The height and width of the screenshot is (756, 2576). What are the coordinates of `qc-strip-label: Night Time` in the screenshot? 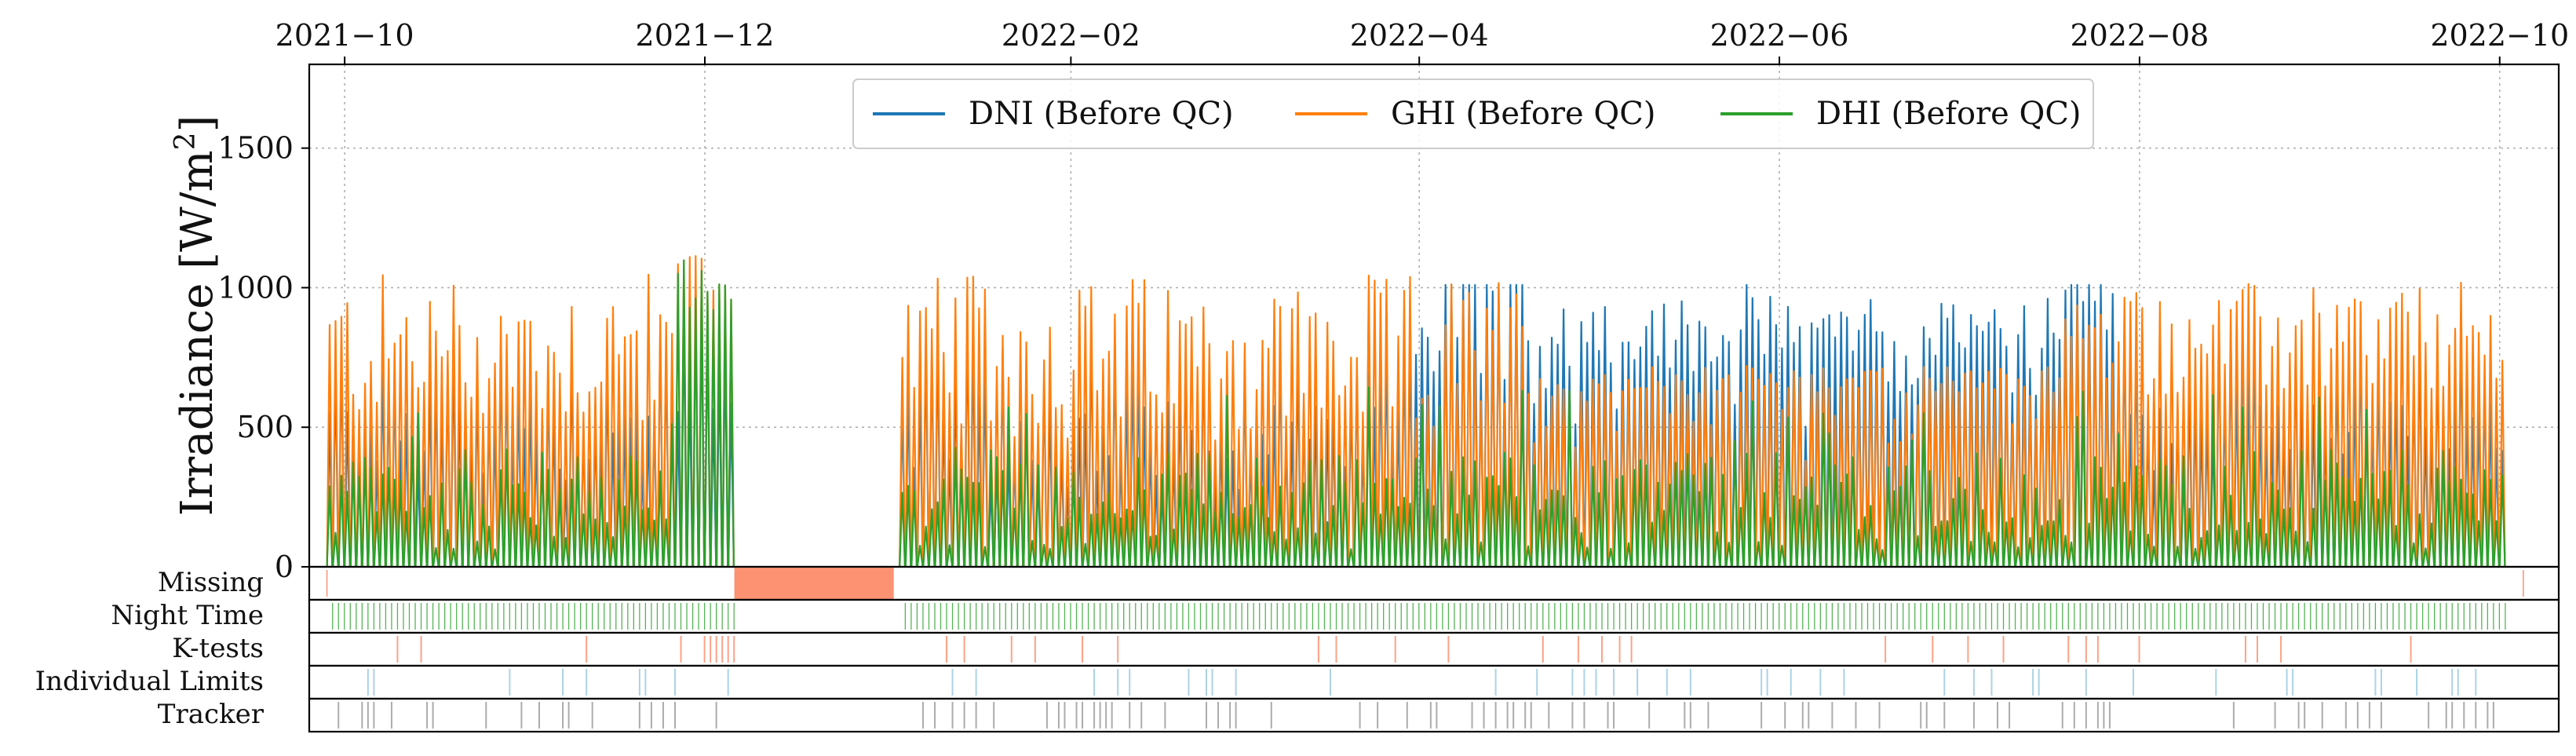 It's located at (187, 615).